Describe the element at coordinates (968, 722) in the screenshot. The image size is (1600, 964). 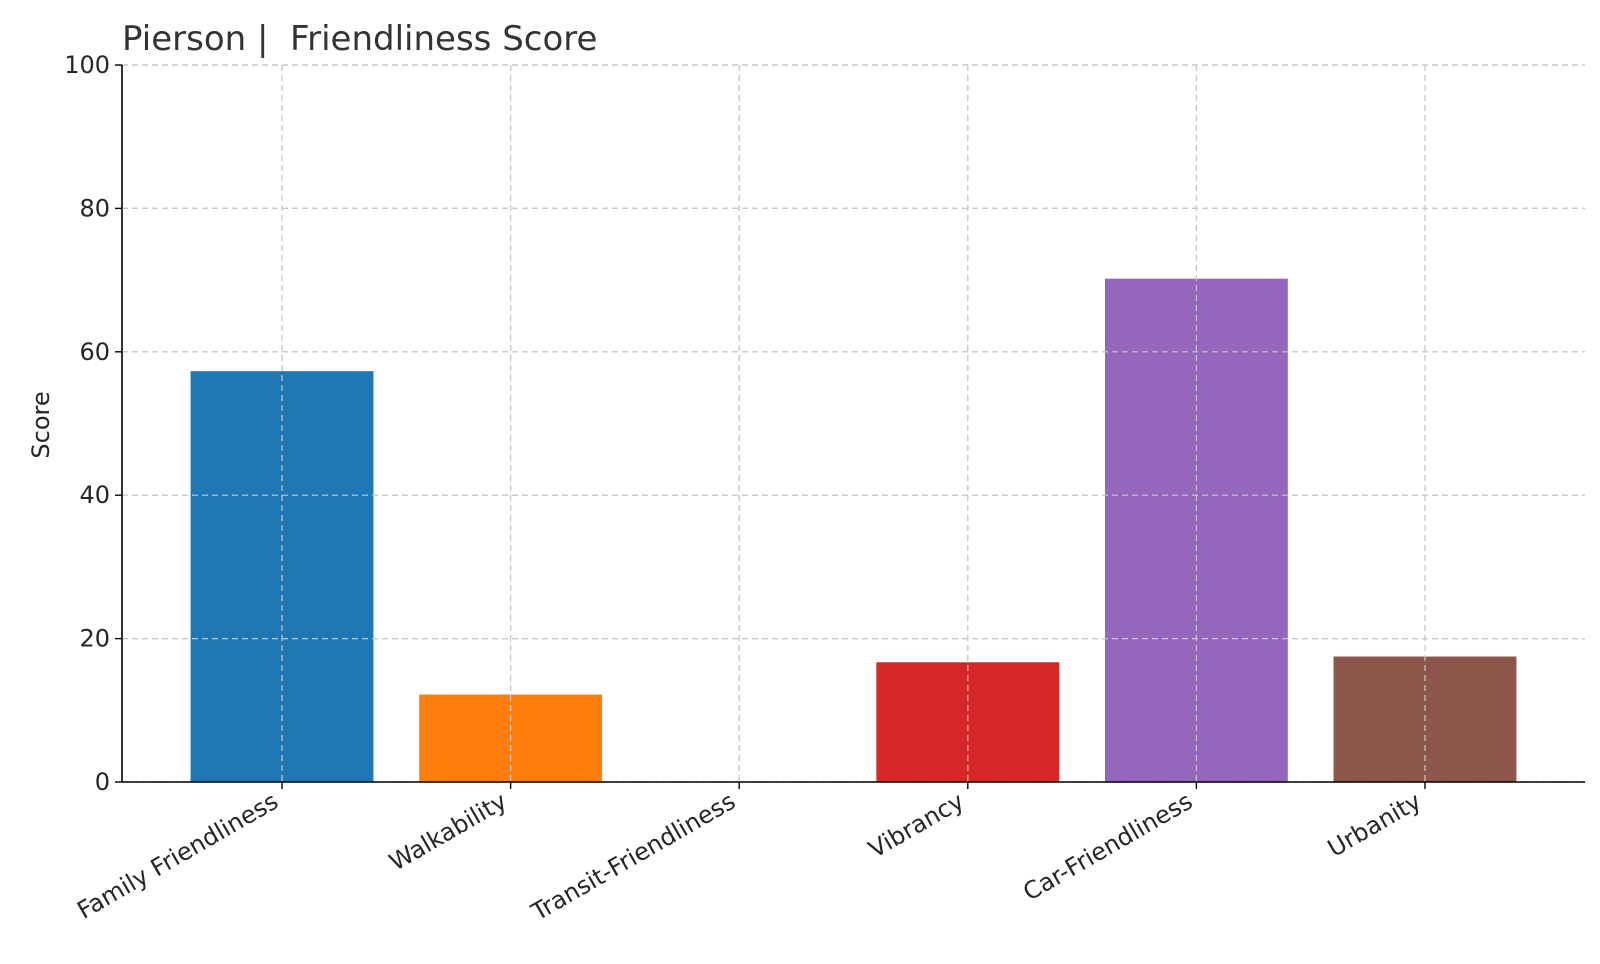
I see `bar` at that location.